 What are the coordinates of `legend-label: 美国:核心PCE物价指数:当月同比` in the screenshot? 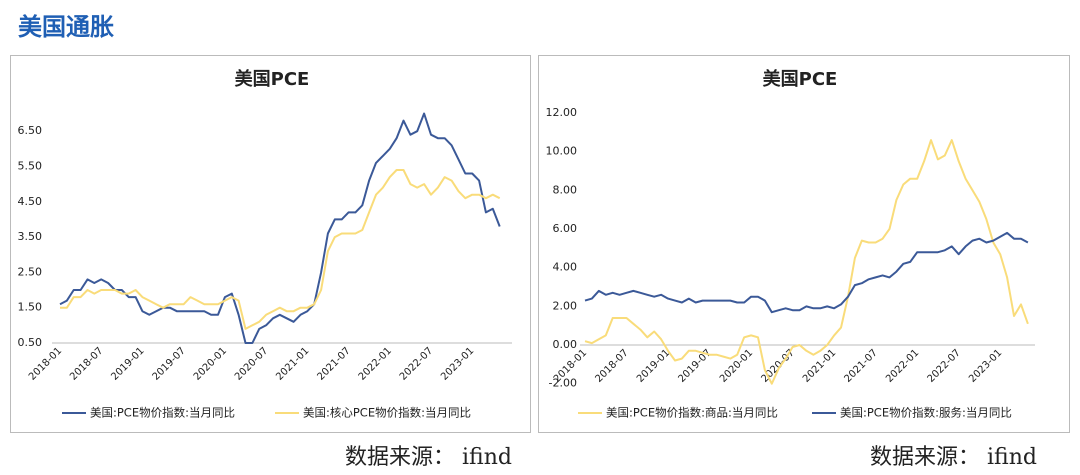 It's located at (387, 413).